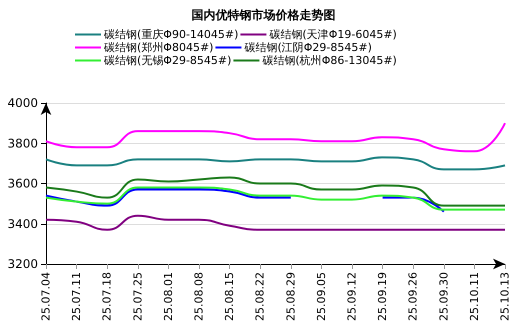 This screenshot has width=527, height=336. Describe the element at coordinates (291, 296) in the screenshot. I see `x-tick-label: 25.08.29` at that location.